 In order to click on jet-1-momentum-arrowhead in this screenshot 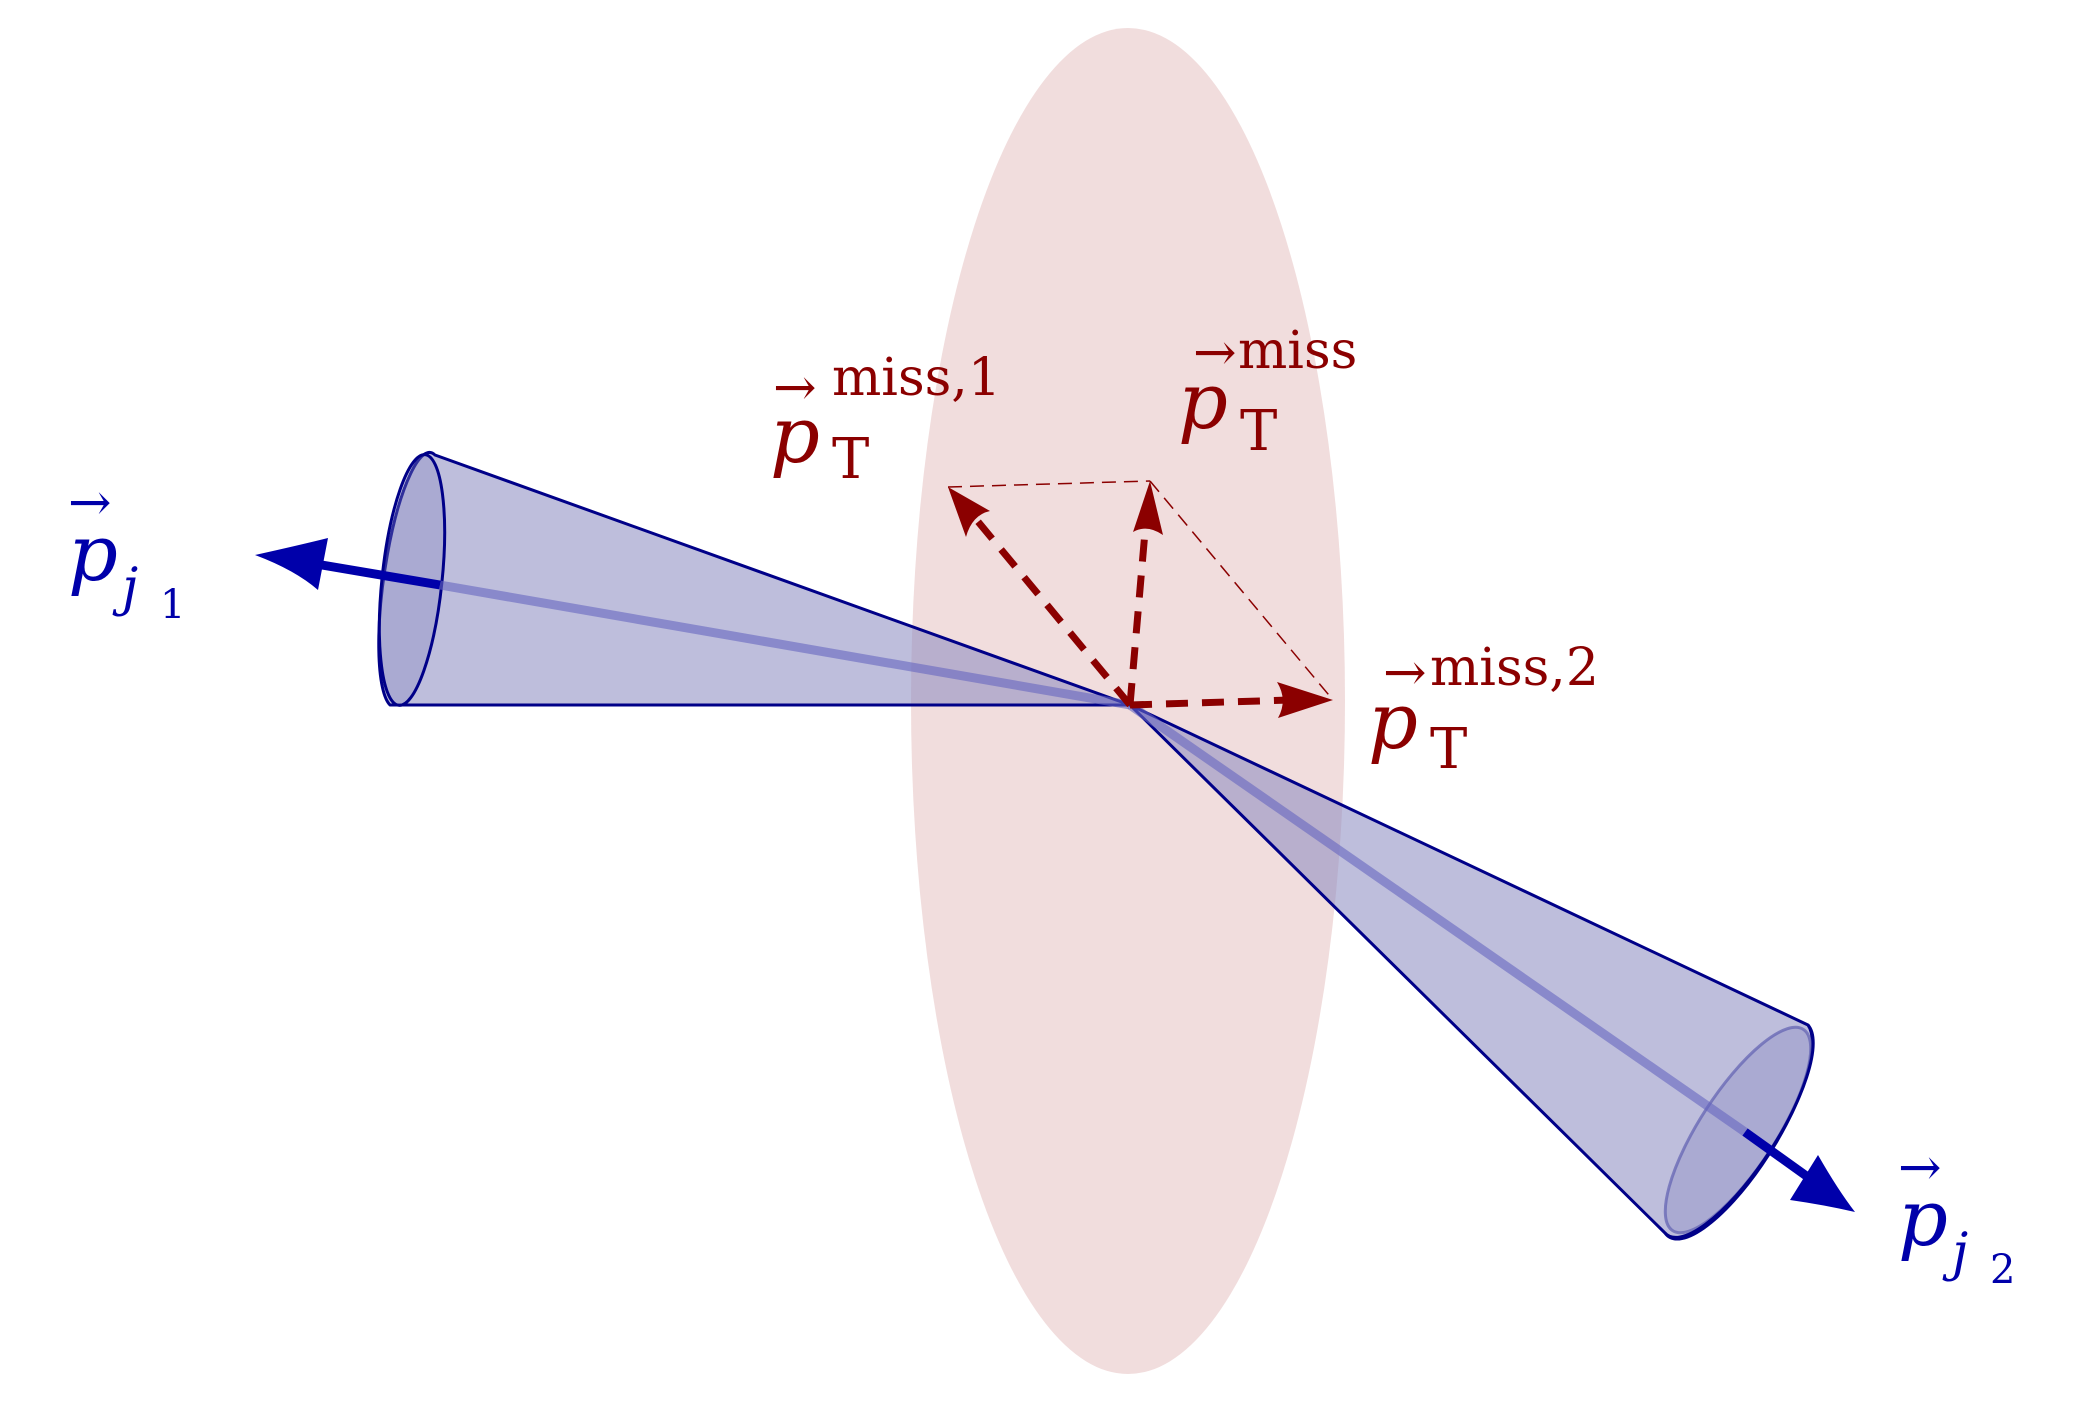, I will do `click(291, 564)`.